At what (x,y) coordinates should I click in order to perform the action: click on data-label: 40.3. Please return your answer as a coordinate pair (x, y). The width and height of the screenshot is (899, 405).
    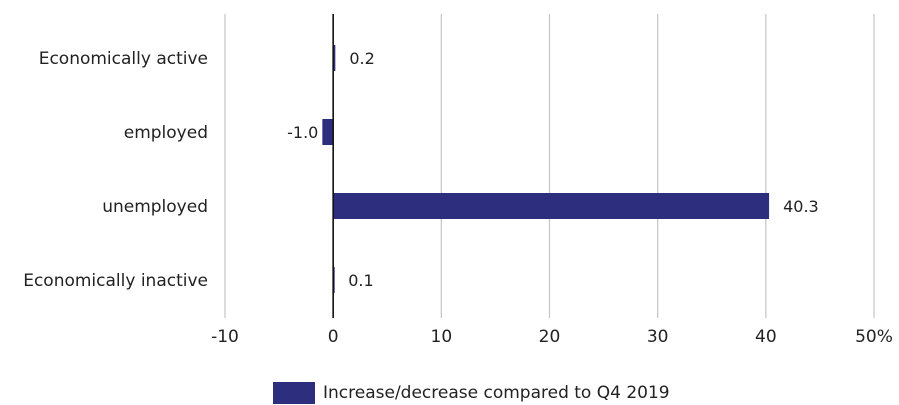
    Looking at the image, I should click on (801, 206).